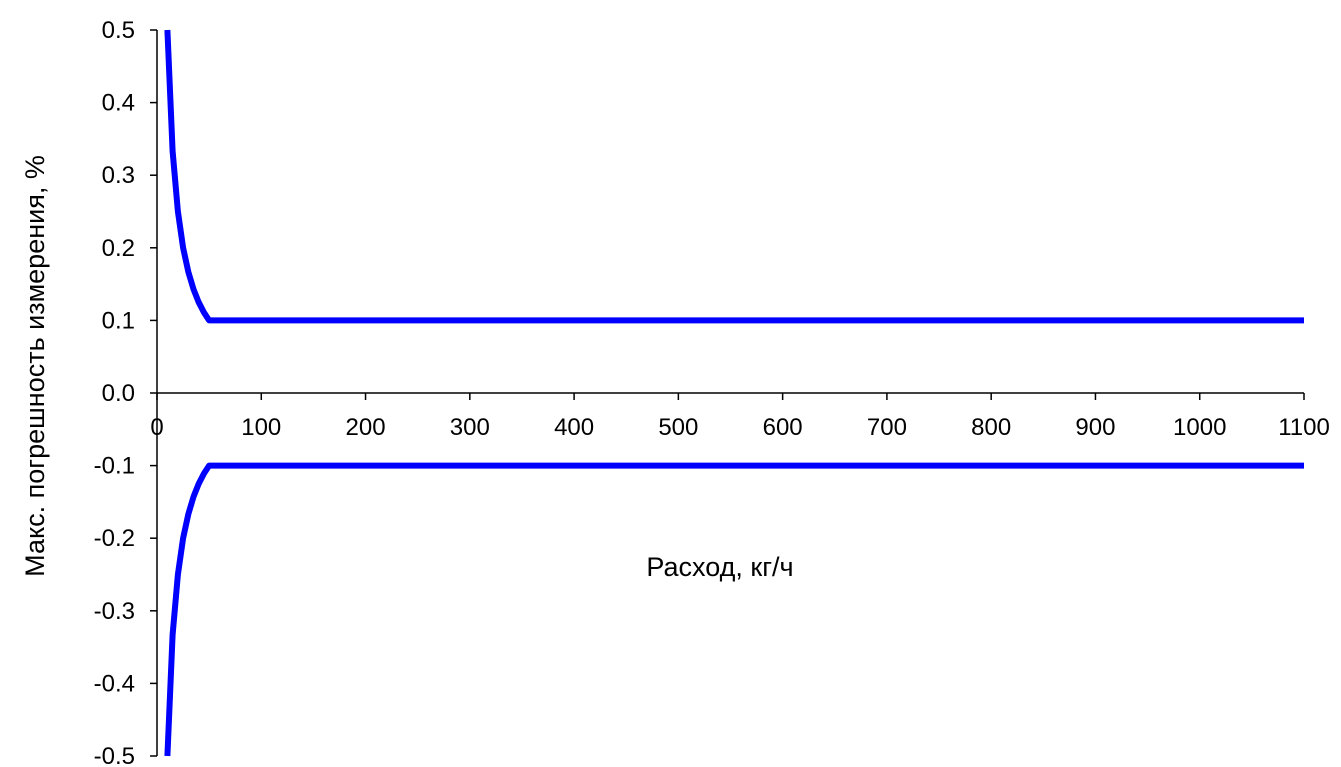 The image size is (1341, 767). I want to click on y-tick-label: -0.2, so click(114, 538).